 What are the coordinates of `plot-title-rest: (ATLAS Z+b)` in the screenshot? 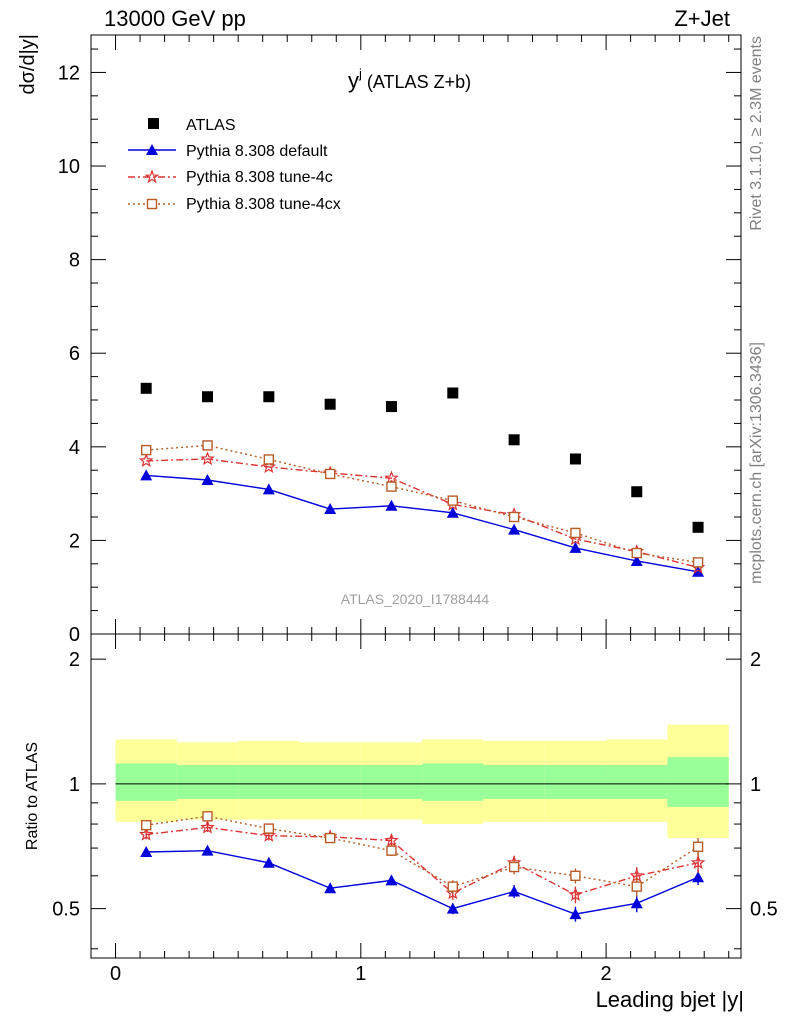 It's located at (416, 82).